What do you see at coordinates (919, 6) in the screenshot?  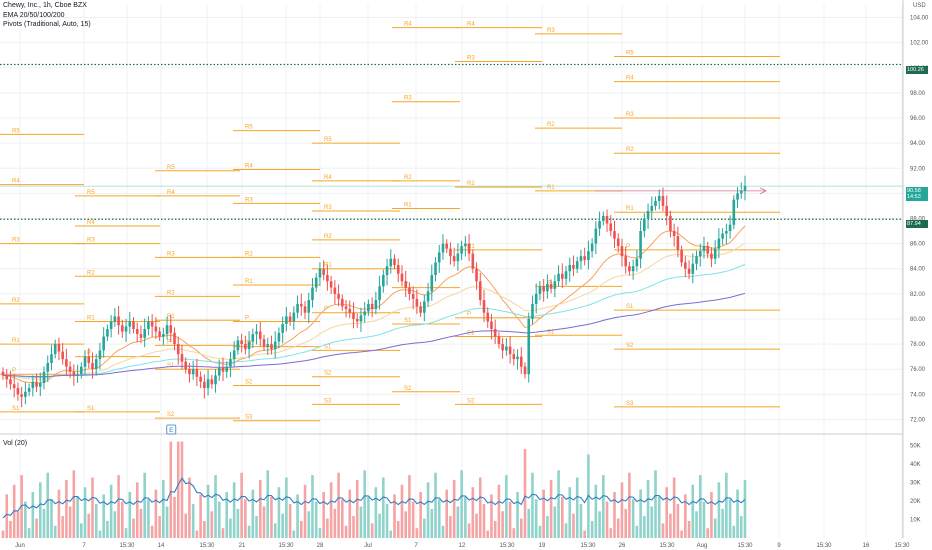 I see `currency-label: USD` at bounding box center [919, 6].